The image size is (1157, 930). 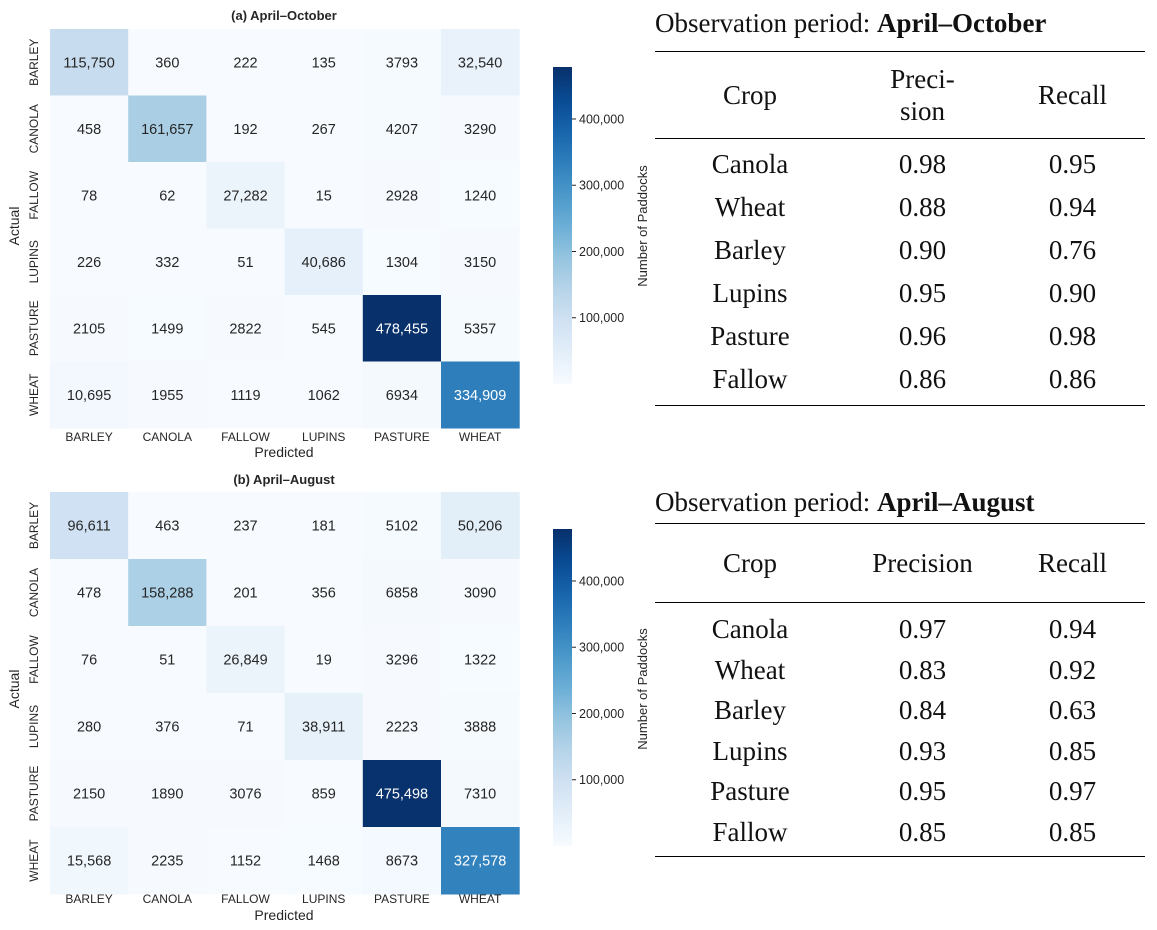 I want to click on table-row: Barley 0.84 0.63, so click(x=900, y=710).